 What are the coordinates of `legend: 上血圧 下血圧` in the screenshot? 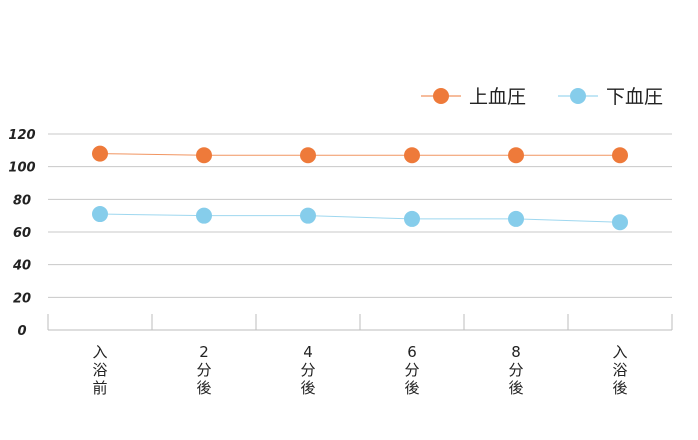 It's located at (542, 97).